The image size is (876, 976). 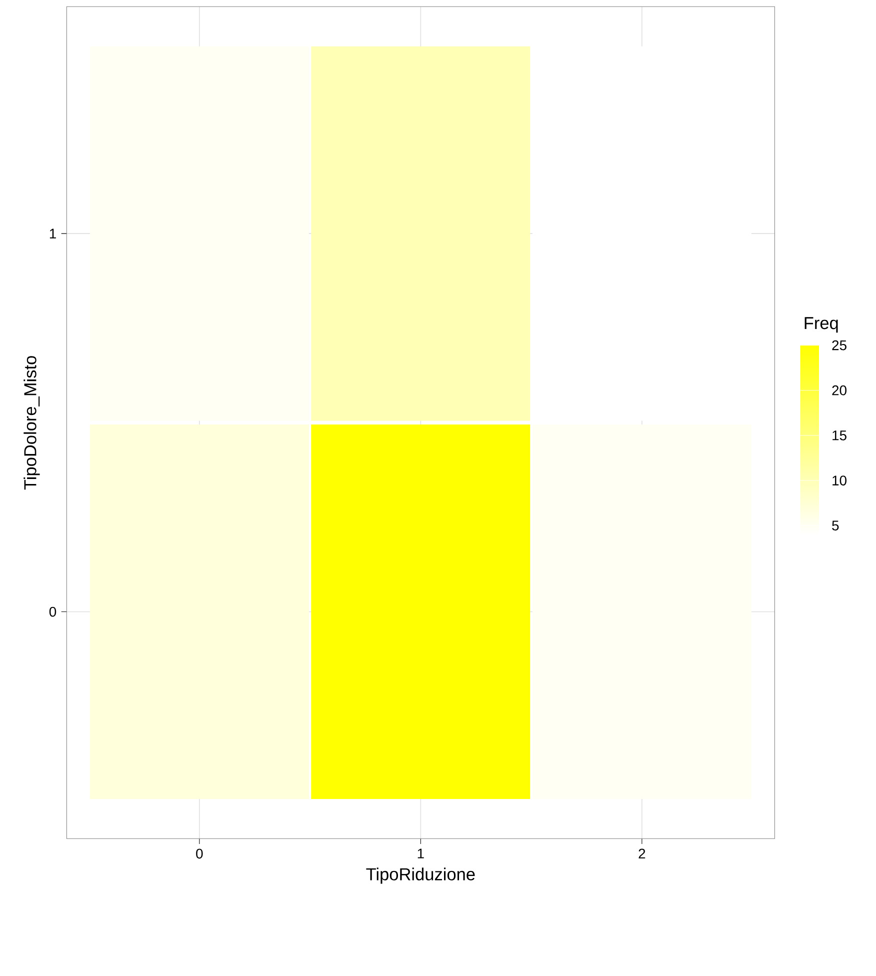 I want to click on color-bar-label: 25, so click(x=839, y=345).